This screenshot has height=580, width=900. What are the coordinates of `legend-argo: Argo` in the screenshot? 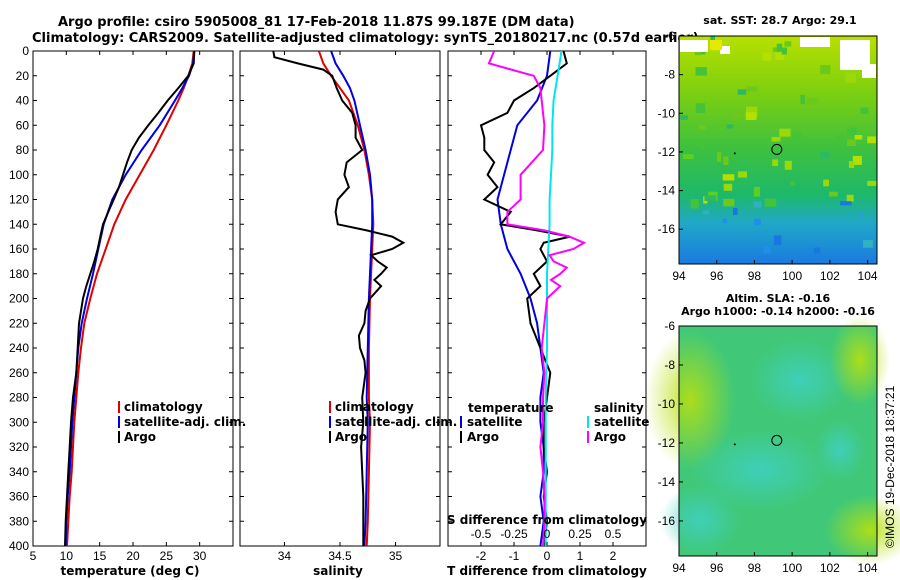 It's located at (140, 437).